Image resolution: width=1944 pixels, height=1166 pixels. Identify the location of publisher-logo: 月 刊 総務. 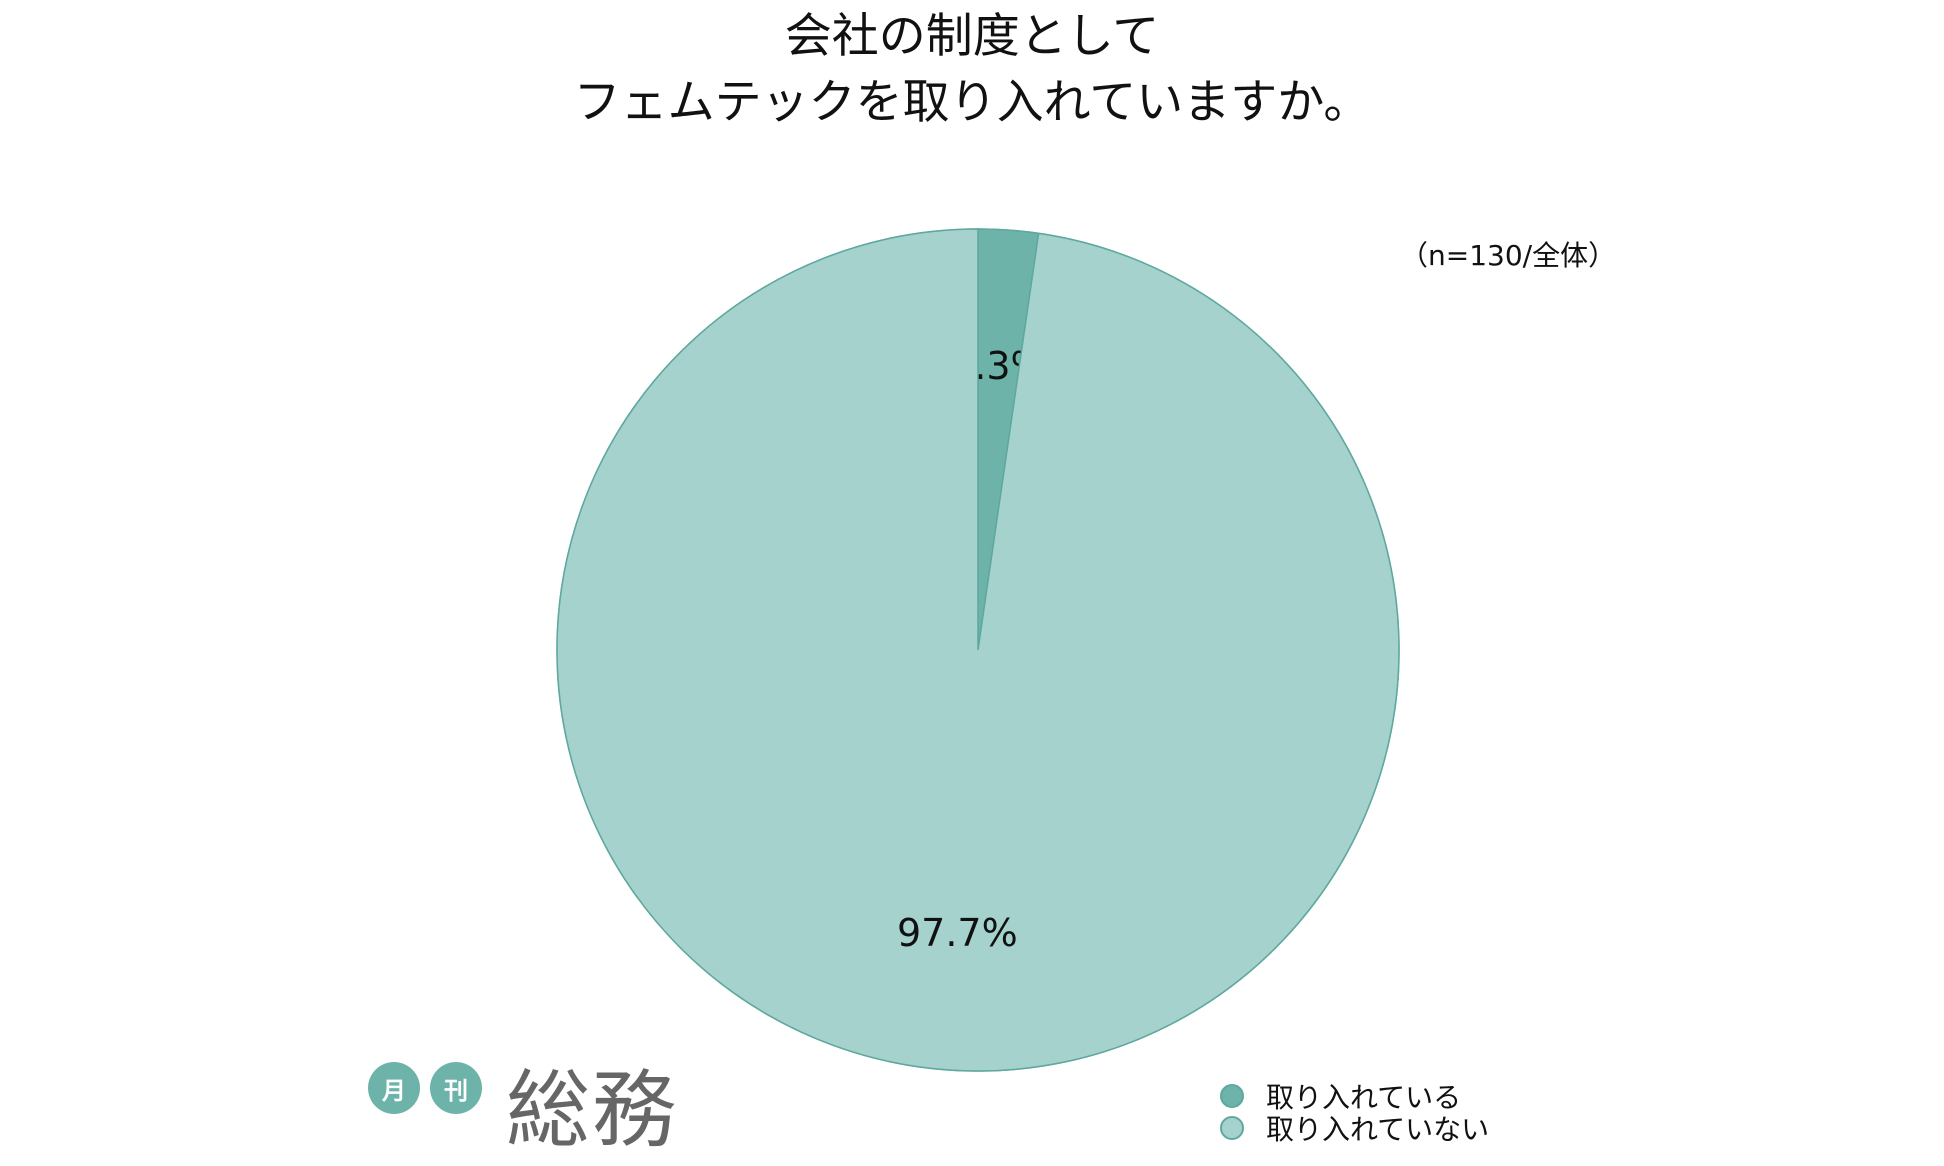
(523, 1114).